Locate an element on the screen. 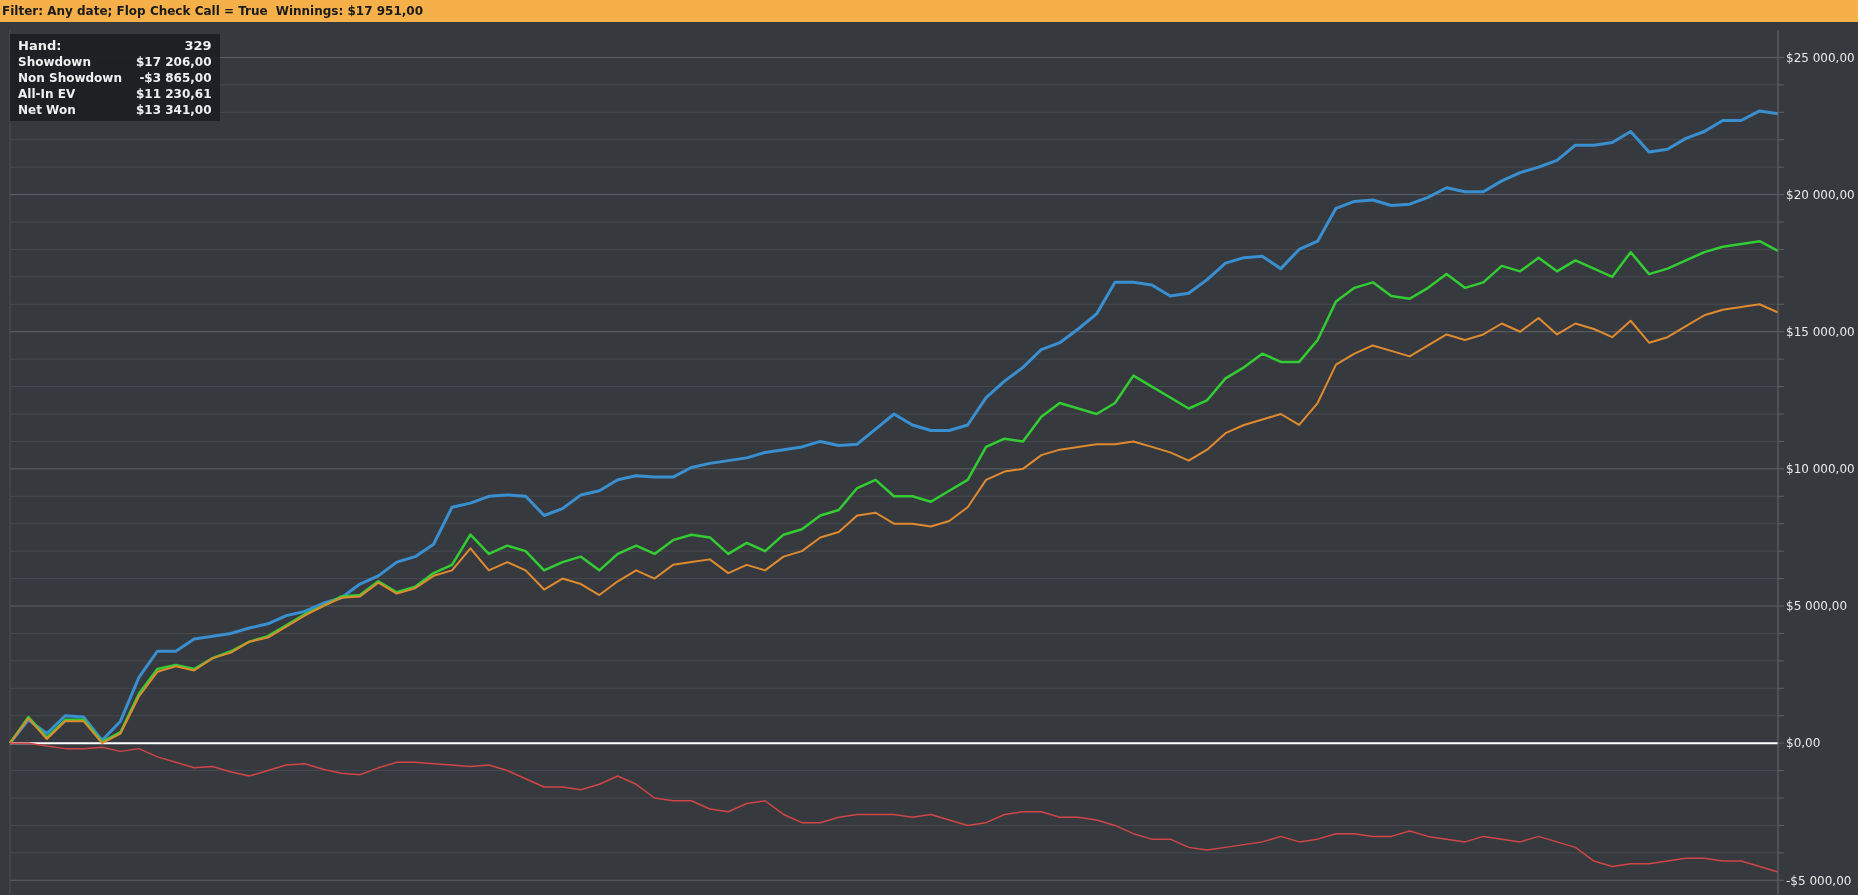  annotation: Net Won is located at coordinates (47, 110).